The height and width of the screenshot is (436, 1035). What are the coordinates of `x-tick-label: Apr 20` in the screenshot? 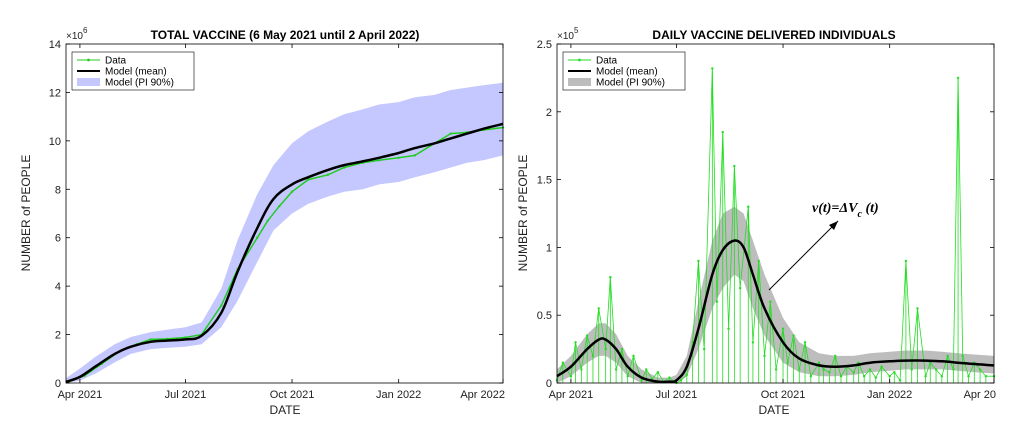 It's located at (980, 395).